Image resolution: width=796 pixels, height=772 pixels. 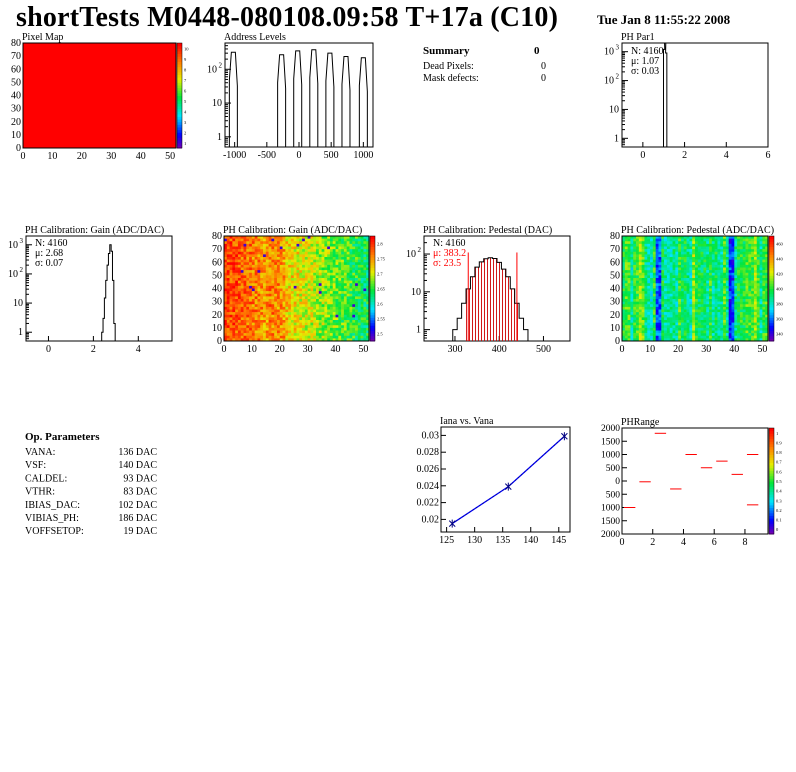 What do you see at coordinates (530, 540) in the screenshot?
I see `x-tick-label: 140` at bounding box center [530, 540].